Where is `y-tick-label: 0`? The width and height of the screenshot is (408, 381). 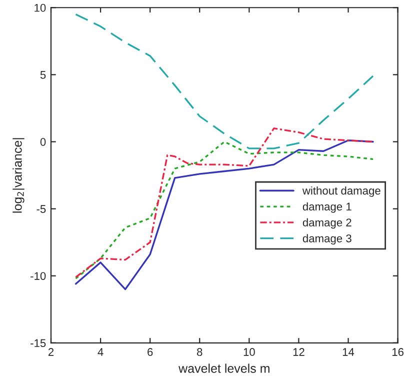 y-tick-label: 0 is located at coordinates (43, 142).